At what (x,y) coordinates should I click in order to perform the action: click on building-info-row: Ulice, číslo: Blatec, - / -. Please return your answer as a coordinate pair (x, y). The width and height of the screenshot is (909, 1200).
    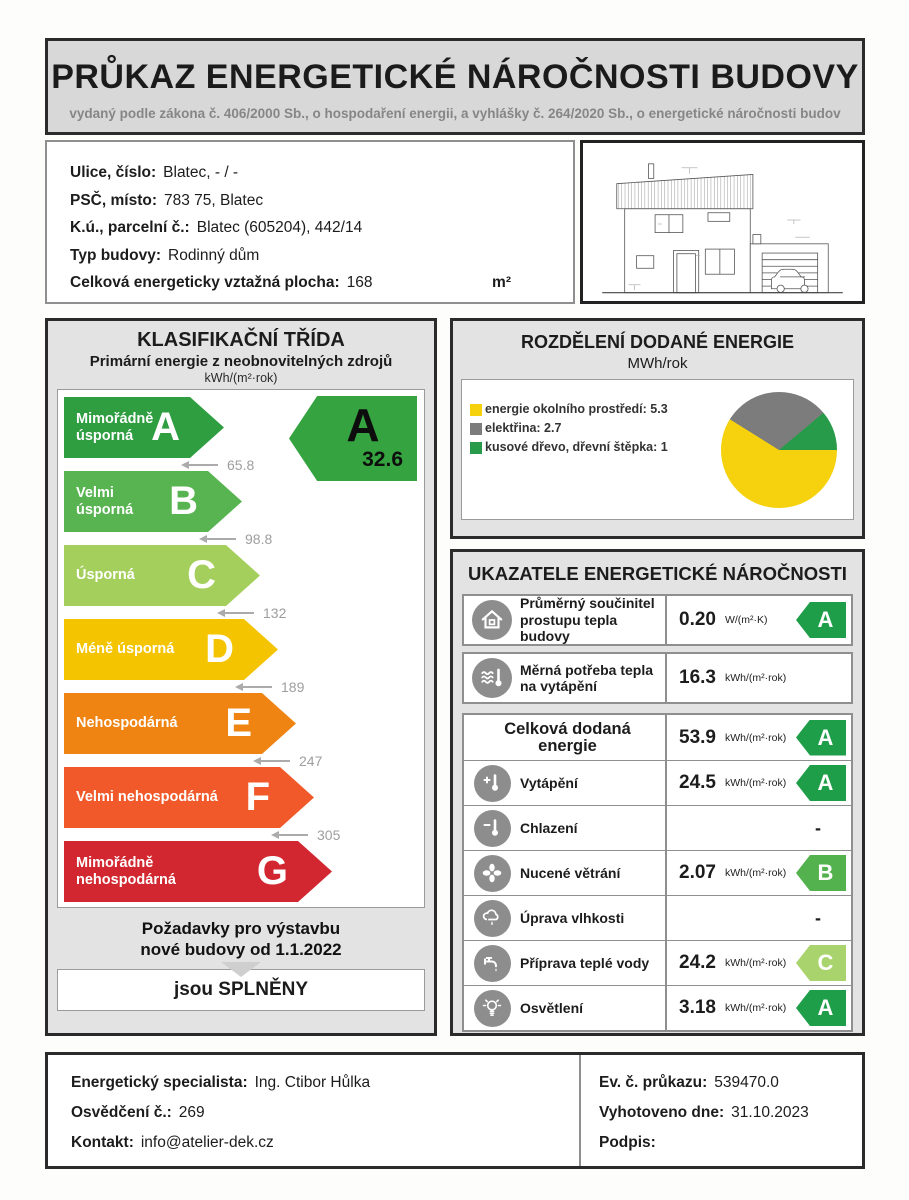
    Looking at the image, I should click on (321, 173).